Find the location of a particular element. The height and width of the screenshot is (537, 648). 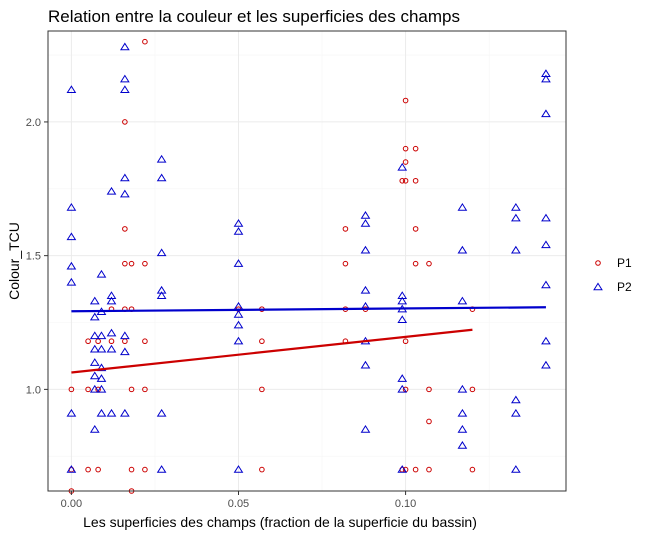

y-tick-label: 1.0 is located at coordinates (33, 390).